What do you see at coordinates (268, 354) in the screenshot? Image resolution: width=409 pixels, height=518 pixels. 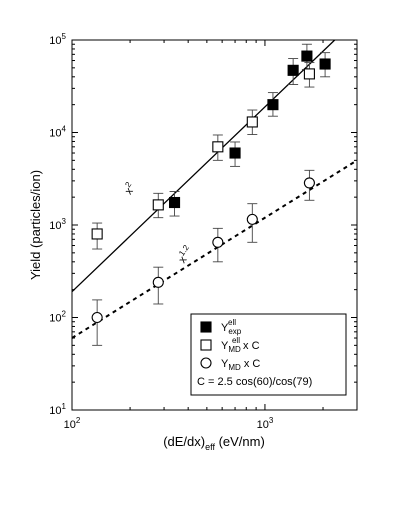 I see `legend-box` at bounding box center [268, 354].